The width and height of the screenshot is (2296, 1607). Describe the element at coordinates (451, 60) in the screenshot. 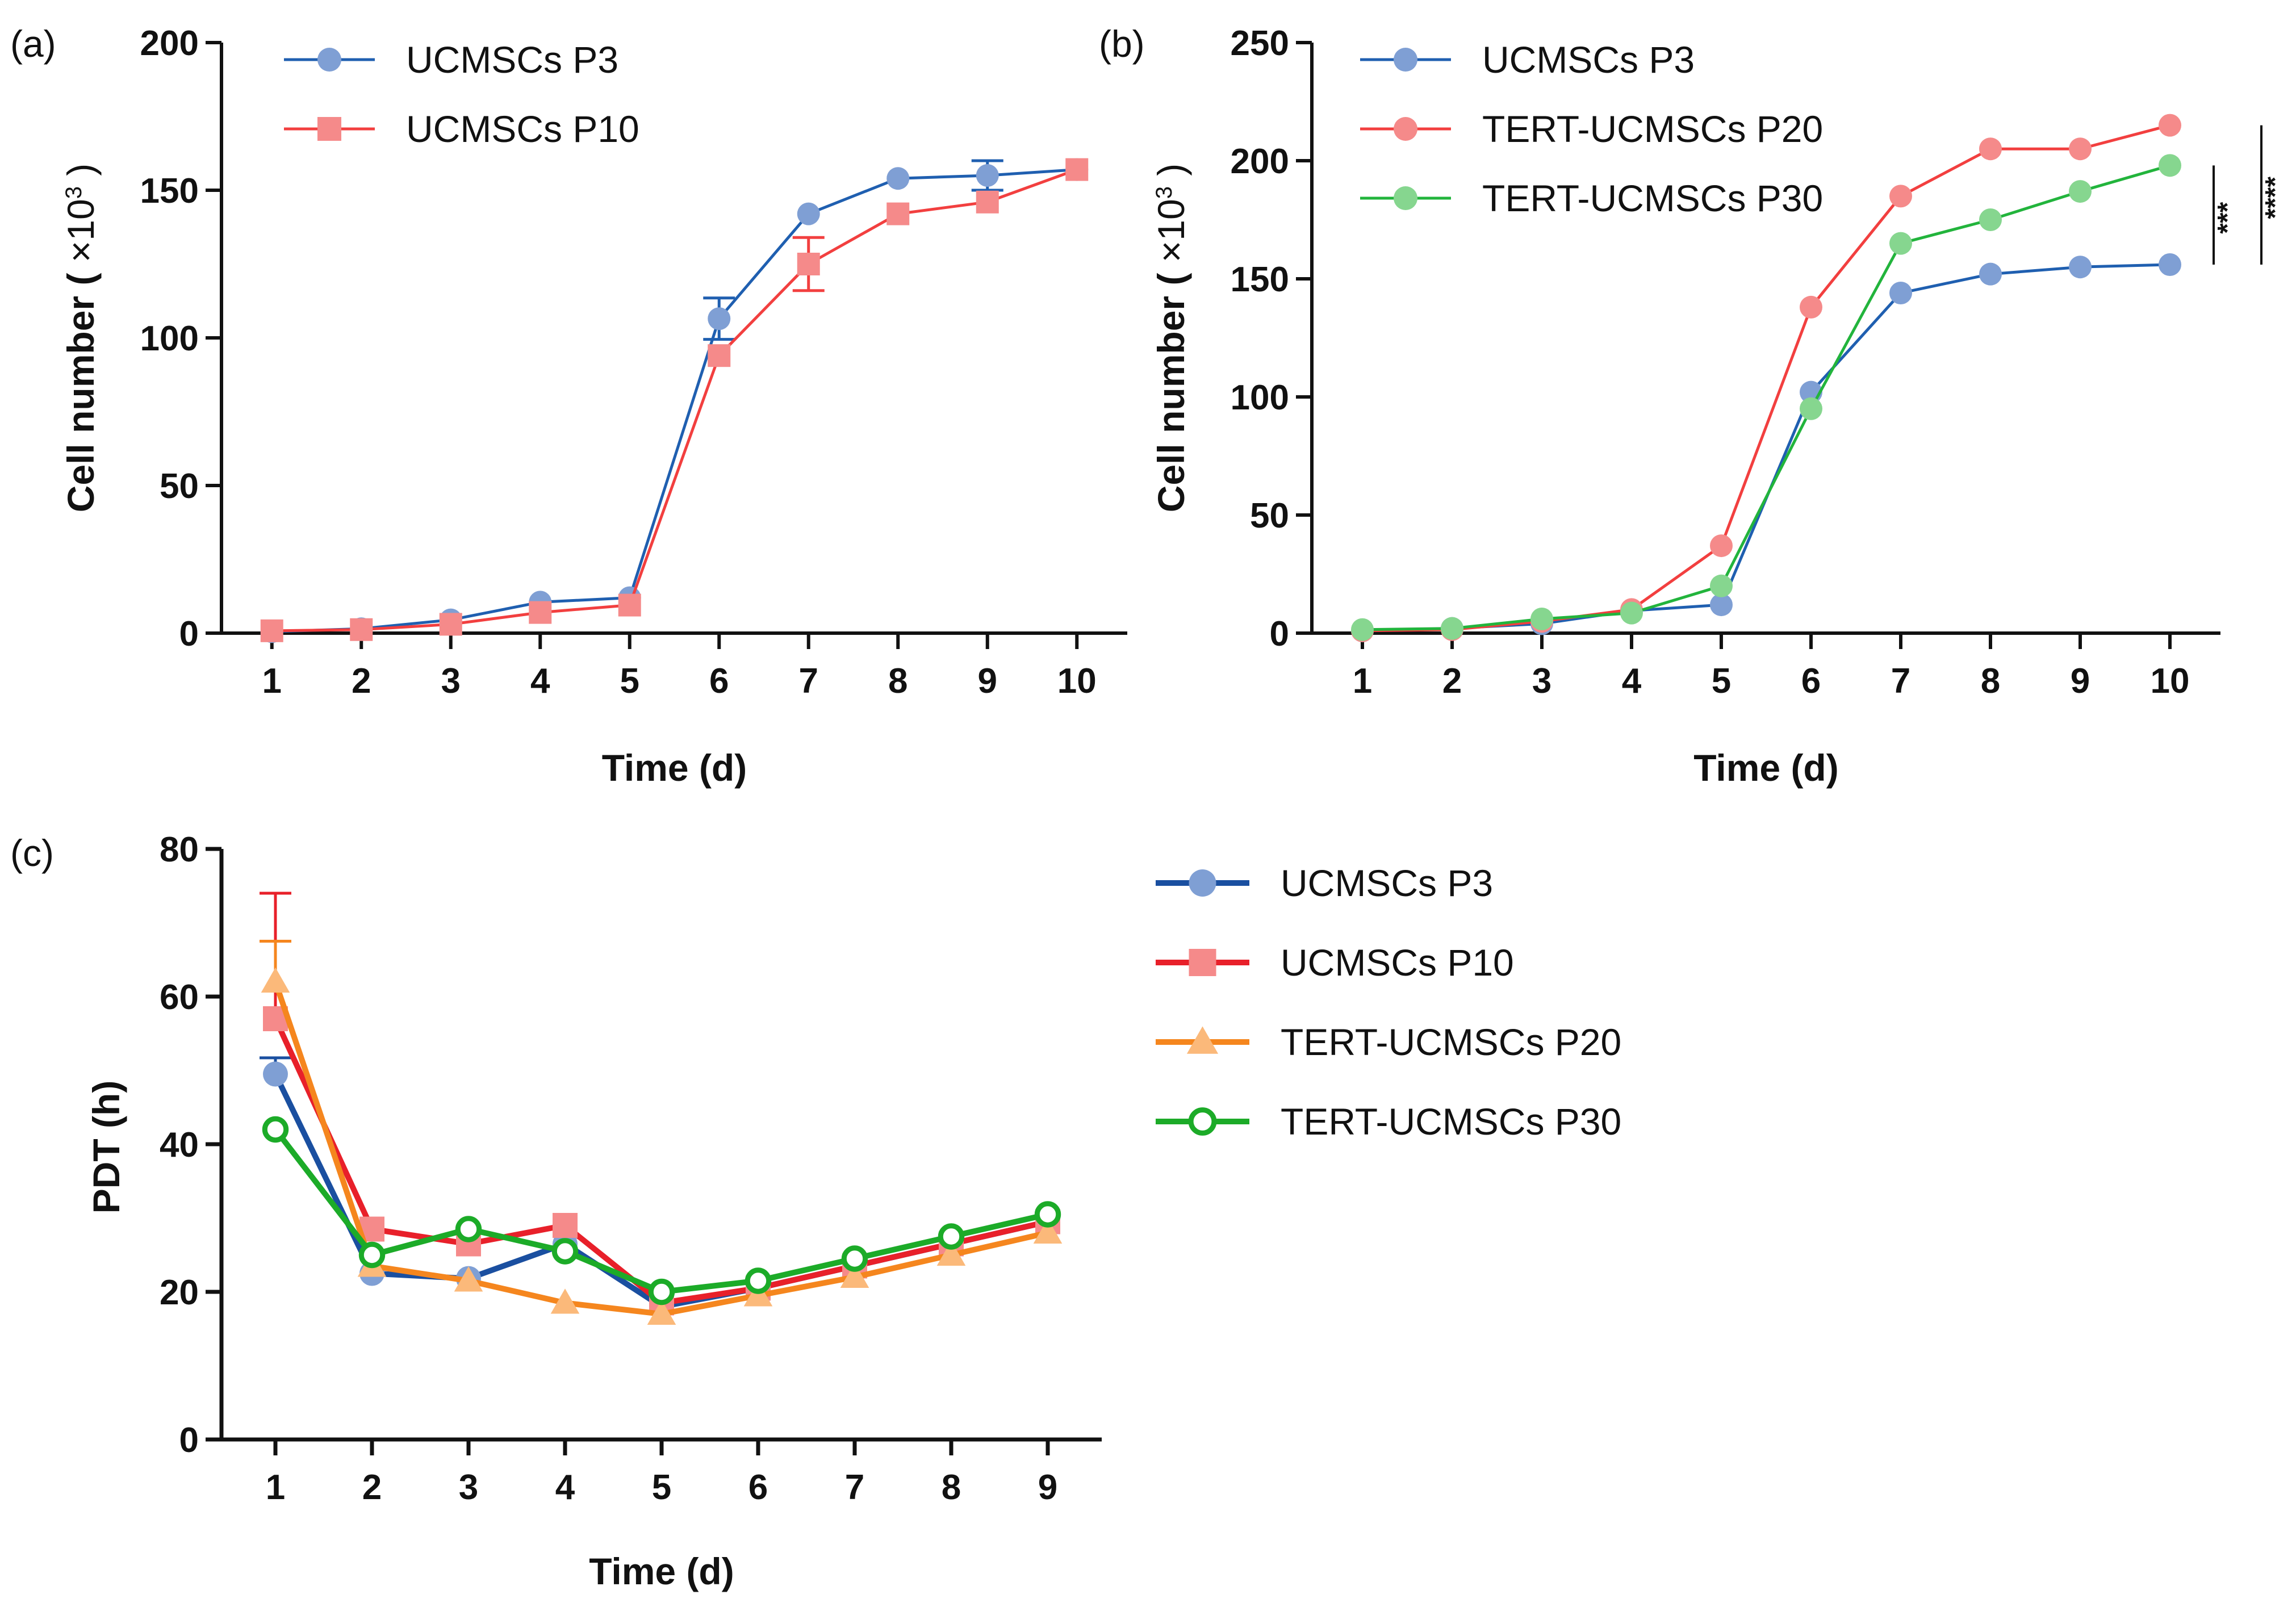

I see `legend-item: UCMSCs P3` at that location.